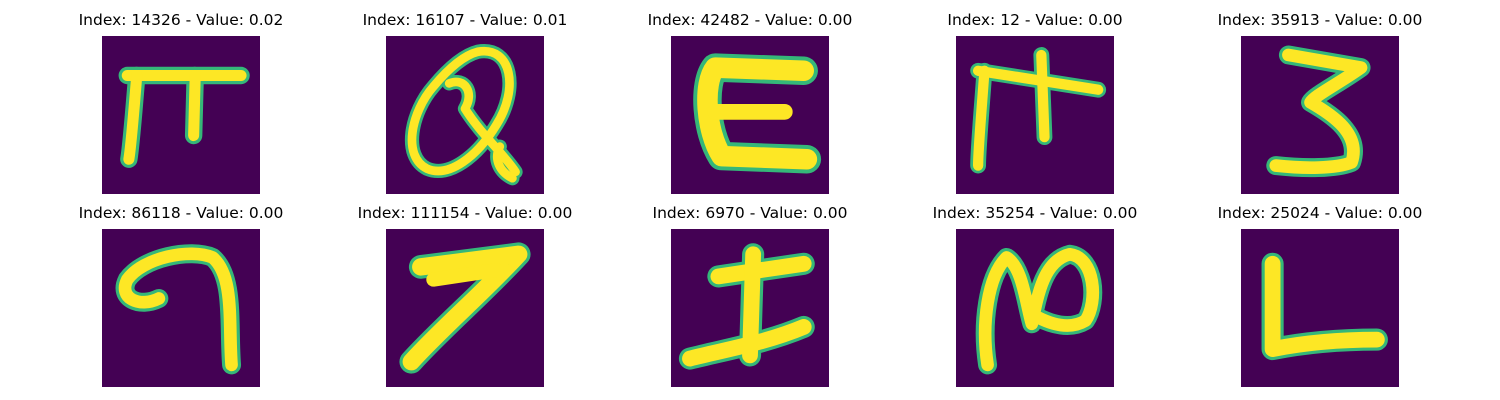 The image size is (1500, 400). What do you see at coordinates (181, 115) in the screenshot?
I see `pi-glyph-image` at bounding box center [181, 115].